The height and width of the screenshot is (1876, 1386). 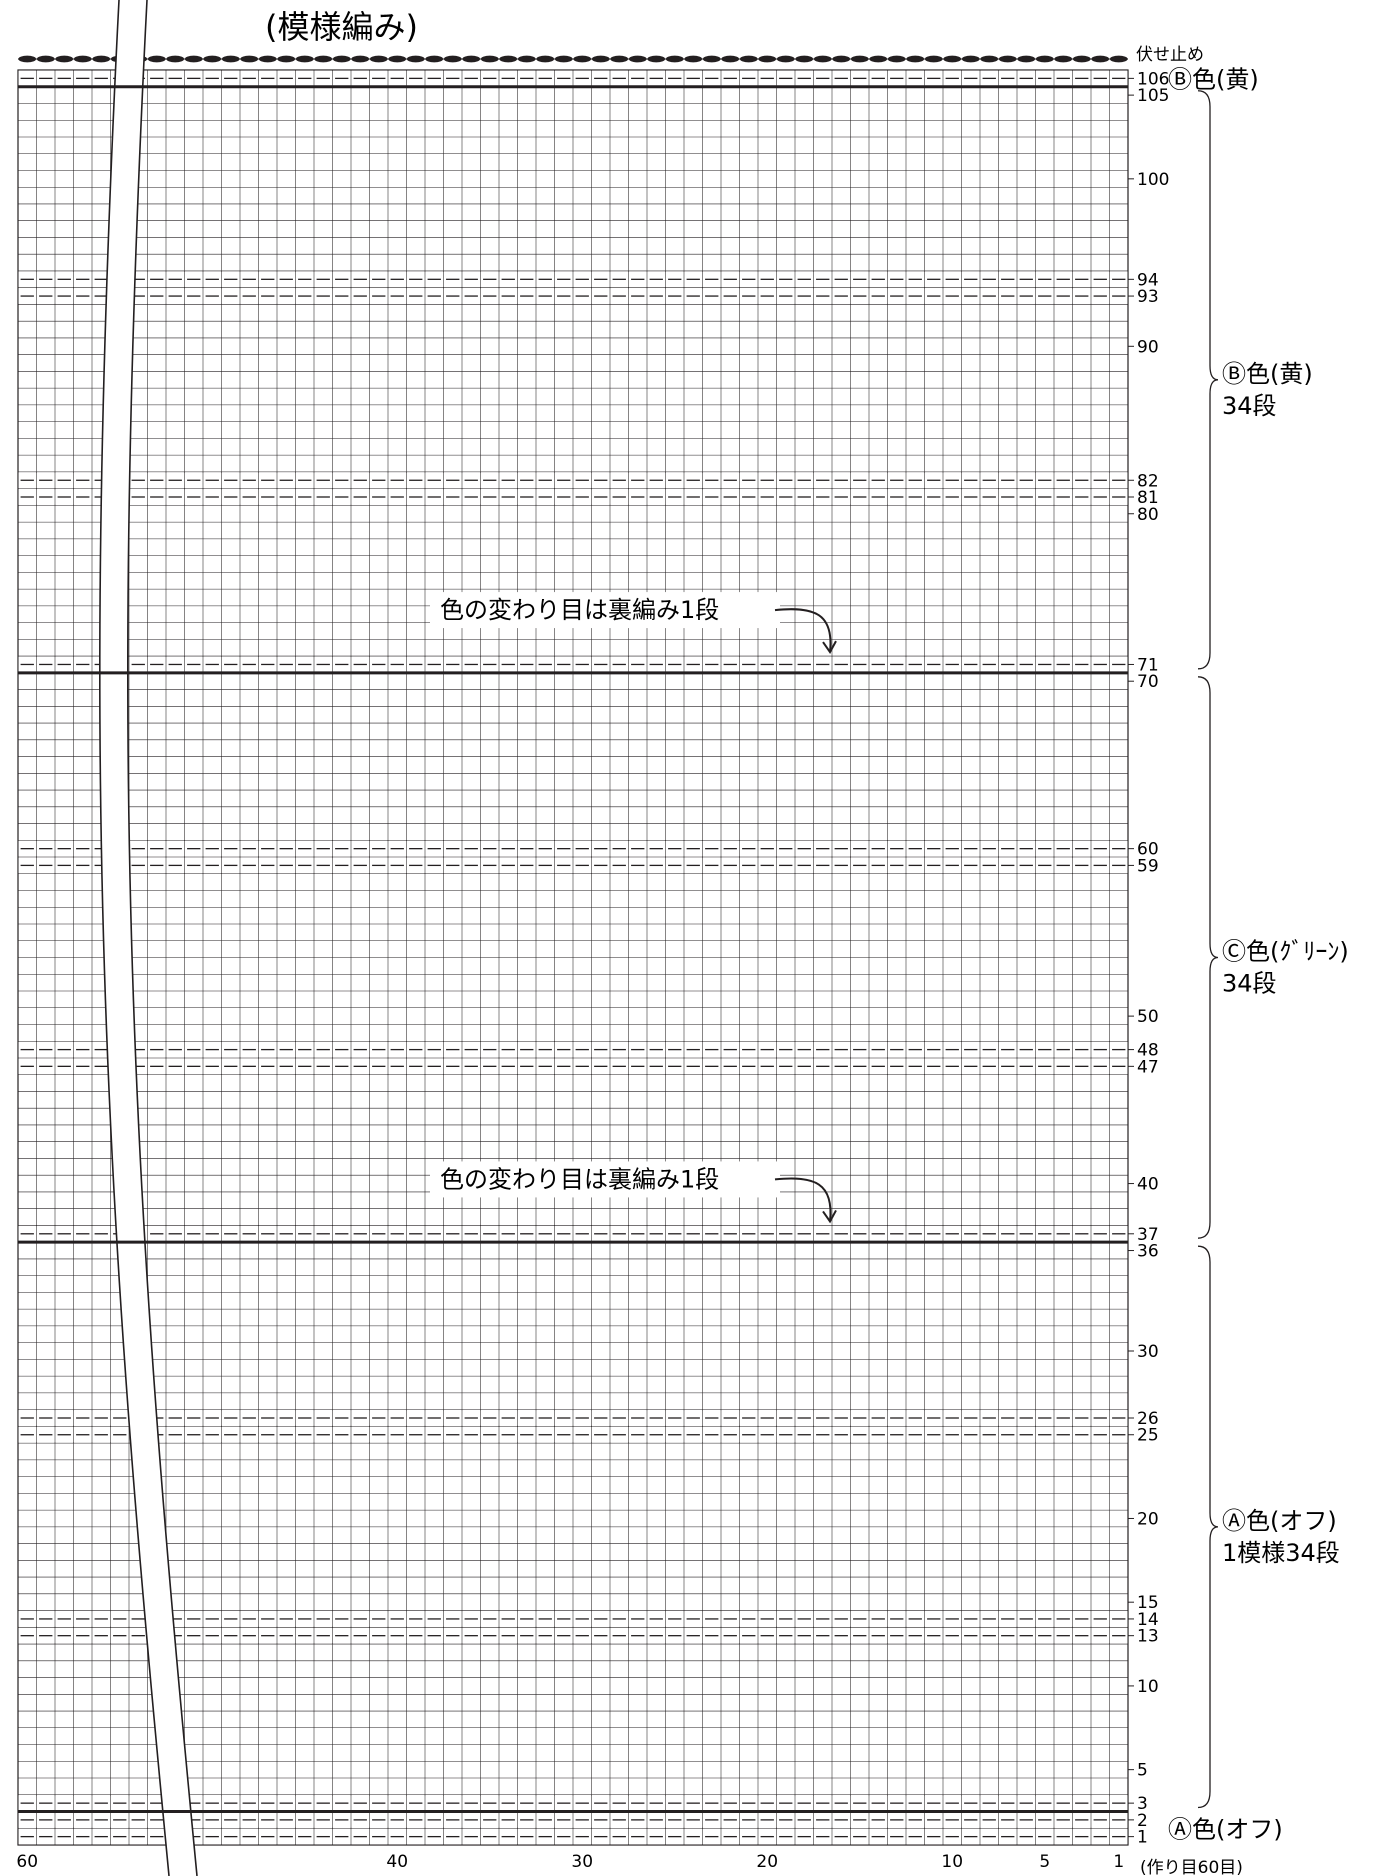 What do you see at coordinates (1148, 1637) in the screenshot?
I see `row-label: 13` at bounding box center [1148, 1637].